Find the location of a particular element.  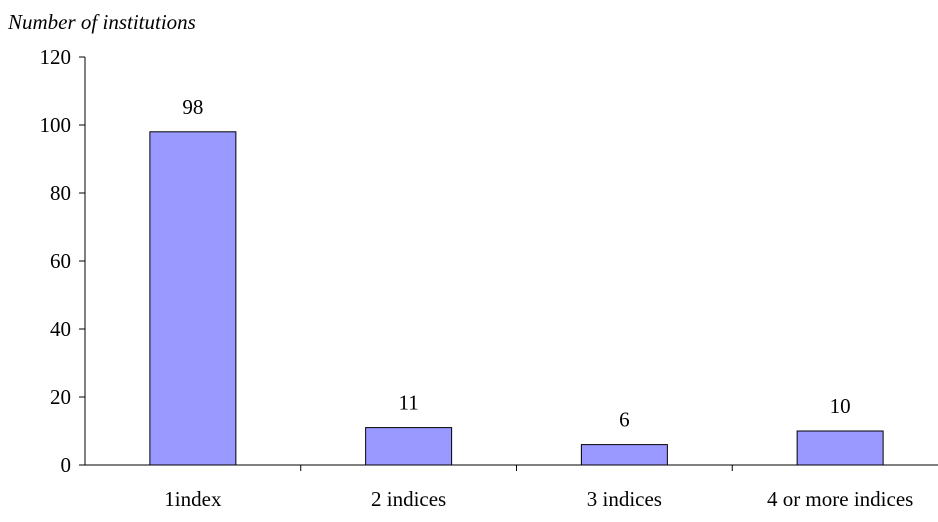

y-tick-label: 80 is located at coordinates (60, 193).